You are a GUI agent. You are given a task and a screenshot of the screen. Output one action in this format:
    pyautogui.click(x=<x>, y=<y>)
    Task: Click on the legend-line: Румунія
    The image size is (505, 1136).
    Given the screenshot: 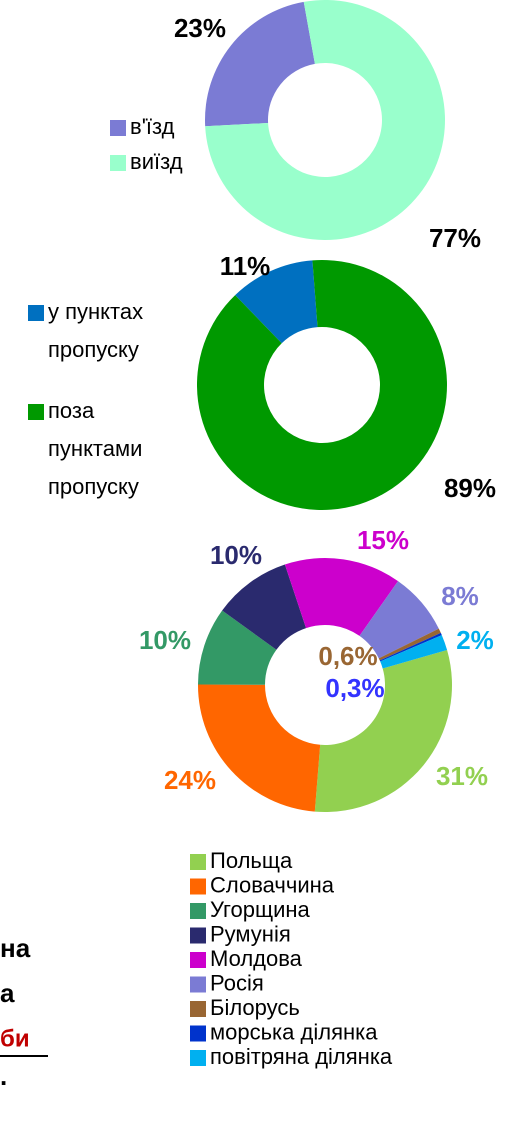 What is the action you would take?
    pyautogui.click(x=250, y=933)
    